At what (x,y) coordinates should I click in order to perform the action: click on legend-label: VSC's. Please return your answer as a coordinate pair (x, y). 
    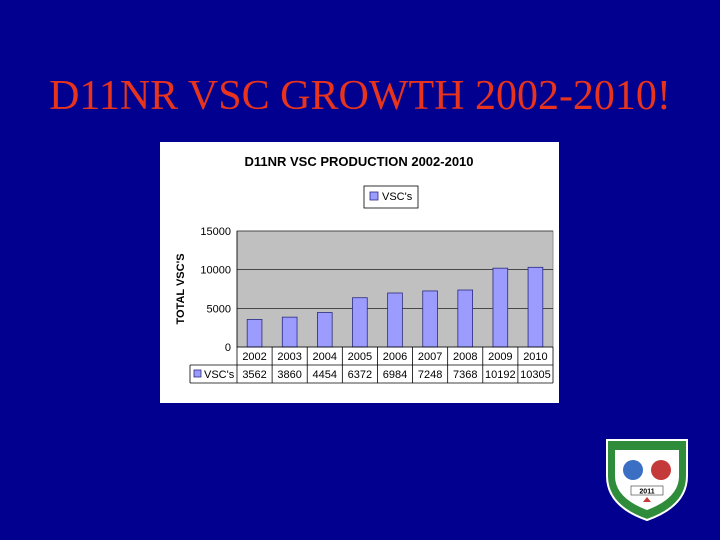
    Looking at the image, I should click on (397, 197).